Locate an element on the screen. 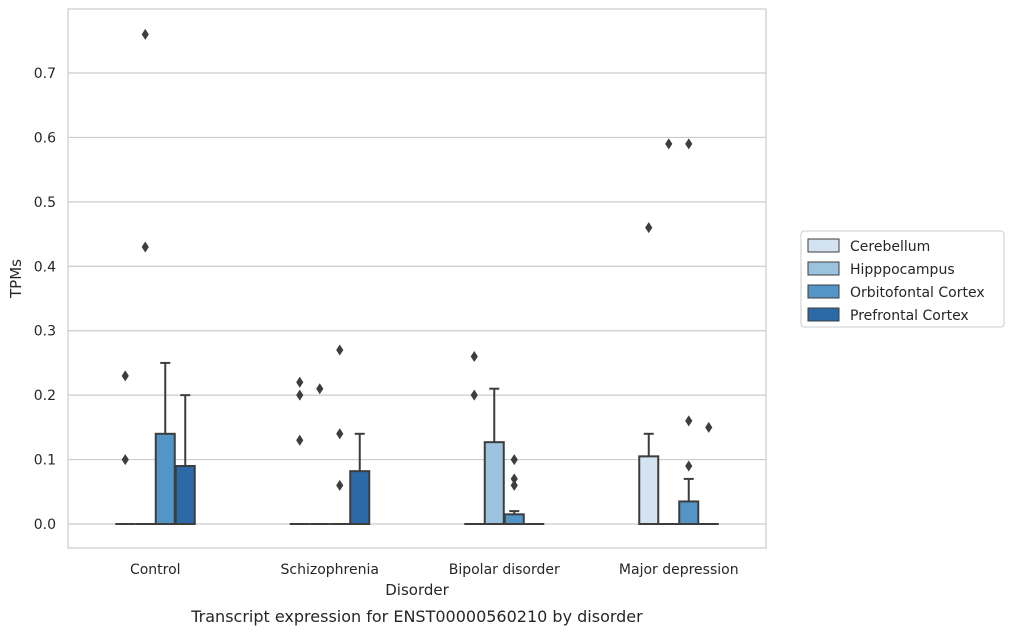  x-tick-label: Control is located at coordinates (155, 570).